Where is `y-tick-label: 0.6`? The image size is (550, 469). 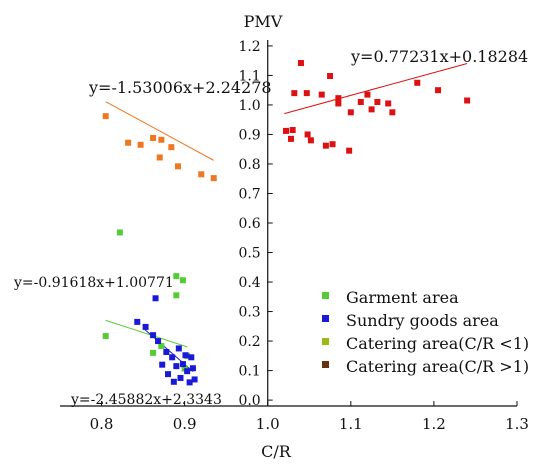 y-tick-label: 0.6 is located at coordinates (249, 224).